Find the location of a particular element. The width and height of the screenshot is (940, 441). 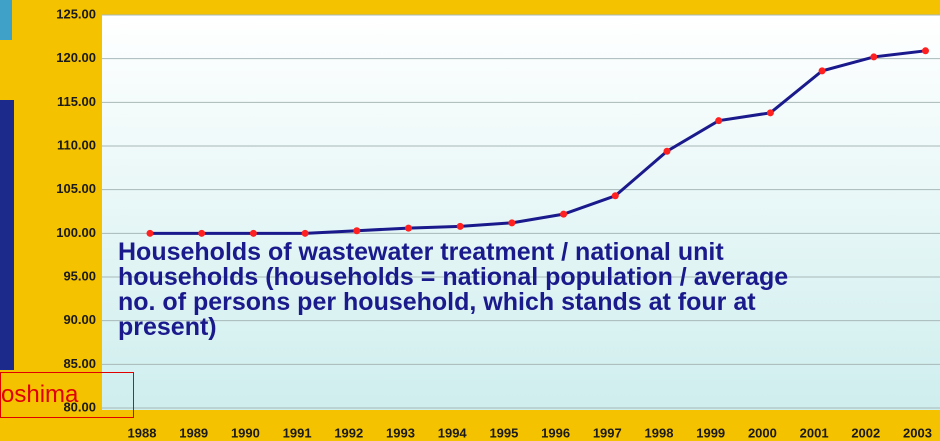

y-tick-label: 100.00 is located at coordinates (76, 232).